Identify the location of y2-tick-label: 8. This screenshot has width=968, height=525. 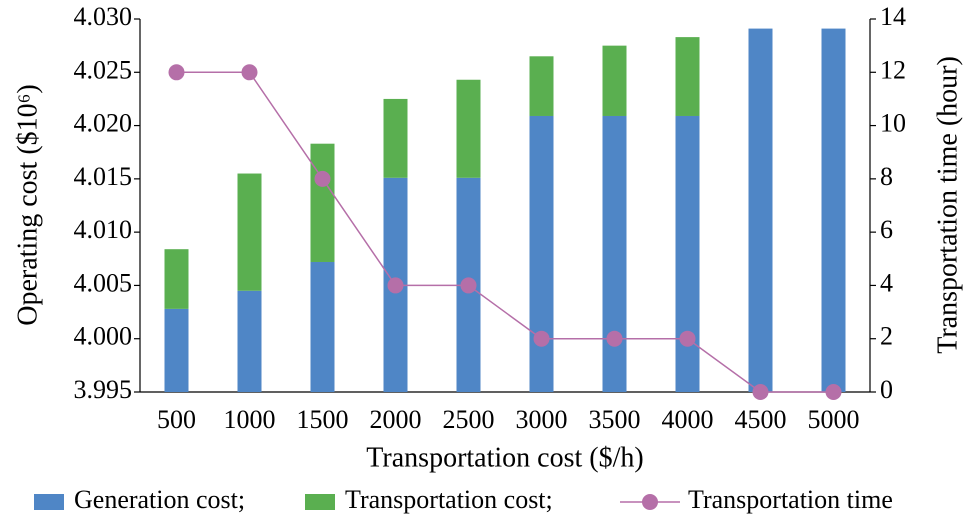
(886, 176).